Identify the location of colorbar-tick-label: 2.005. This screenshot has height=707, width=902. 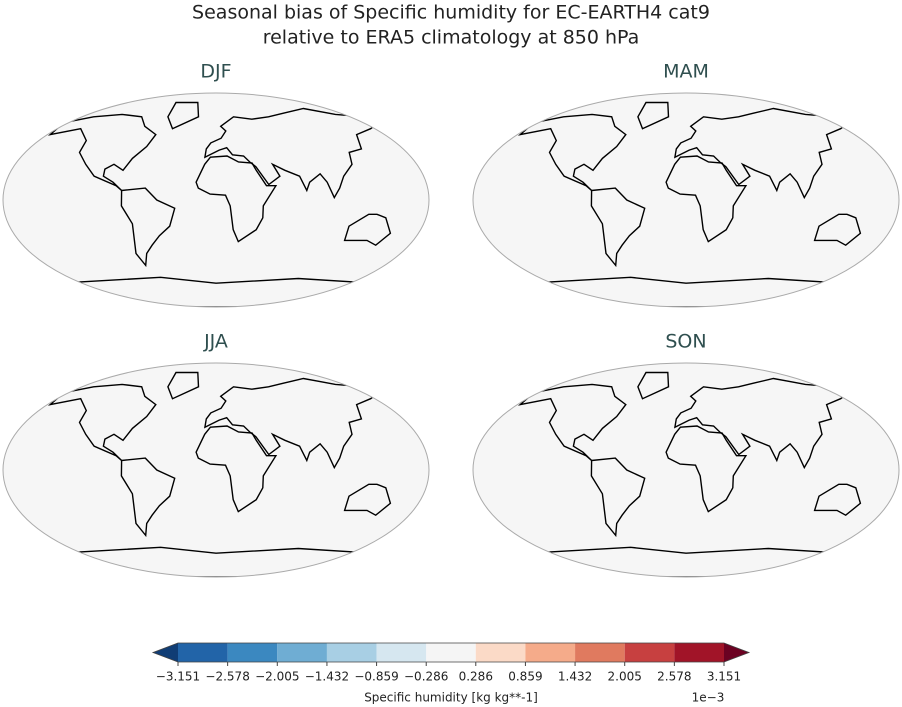
(625, 677).